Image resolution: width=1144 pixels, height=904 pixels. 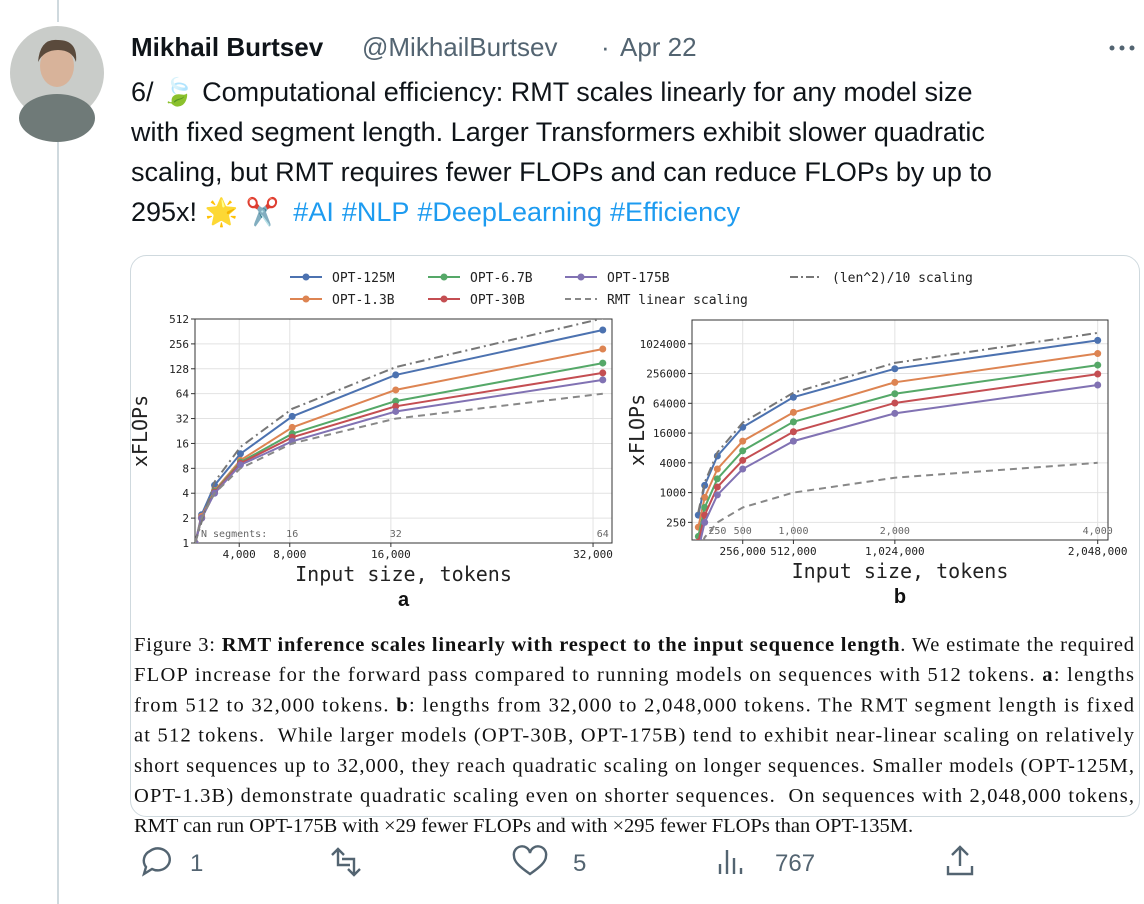 I want to click on author-name: Mikhail Burtsev, so click(x=227, y=47).